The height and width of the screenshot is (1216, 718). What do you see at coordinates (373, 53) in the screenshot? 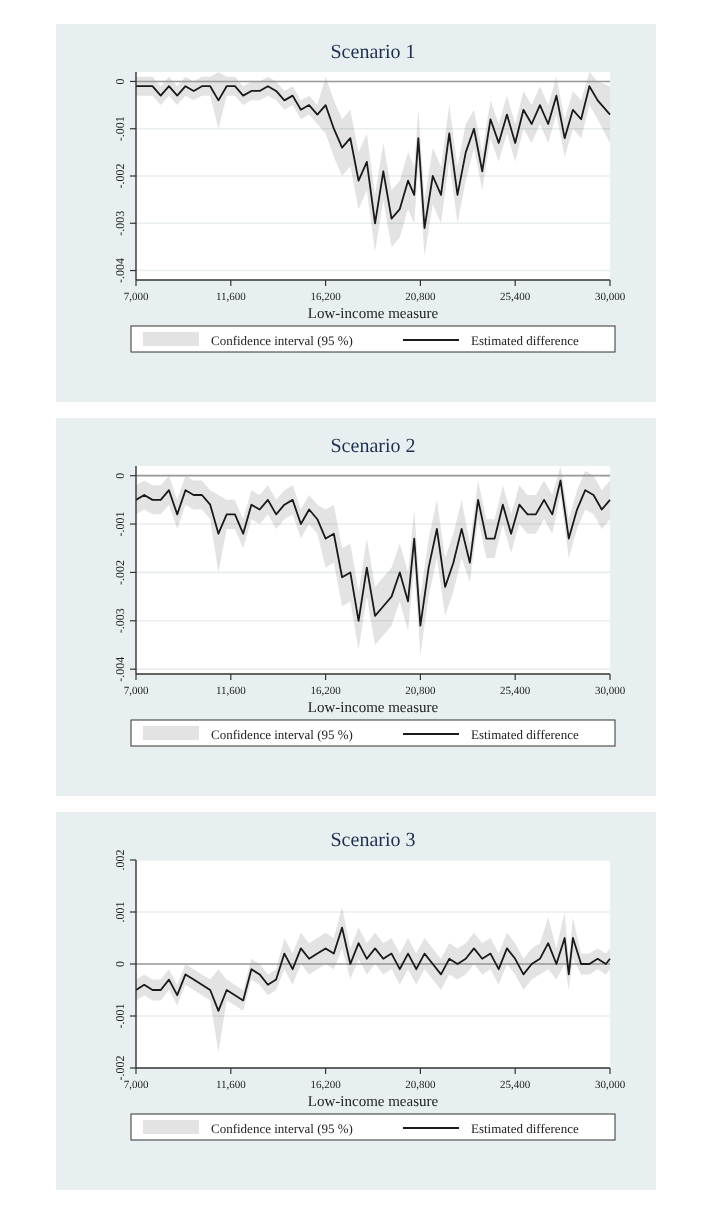
I see `chart-title: Scenario 1` at bounding box center [373, 53].